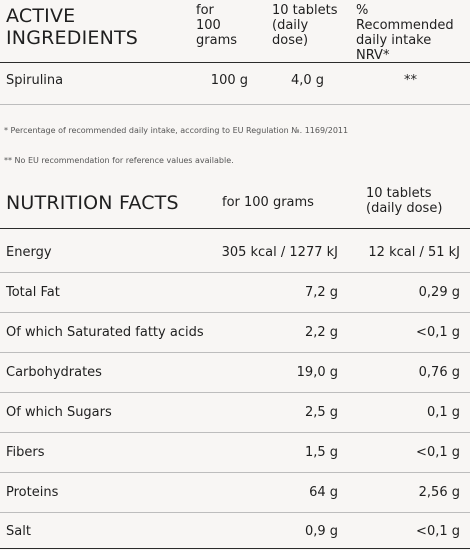 This screenshot has height=550, width=470. I want to click on nutrition-facts-title: NUTRITION FACTS, so click(92, 203).